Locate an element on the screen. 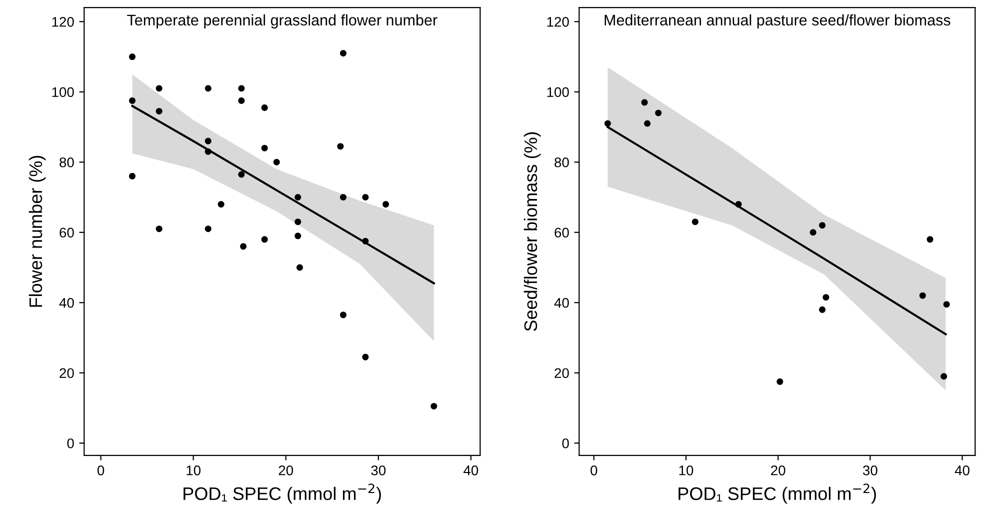  chart-title: Temperate perennial grassland flower number is located at coordinates (282, 21).